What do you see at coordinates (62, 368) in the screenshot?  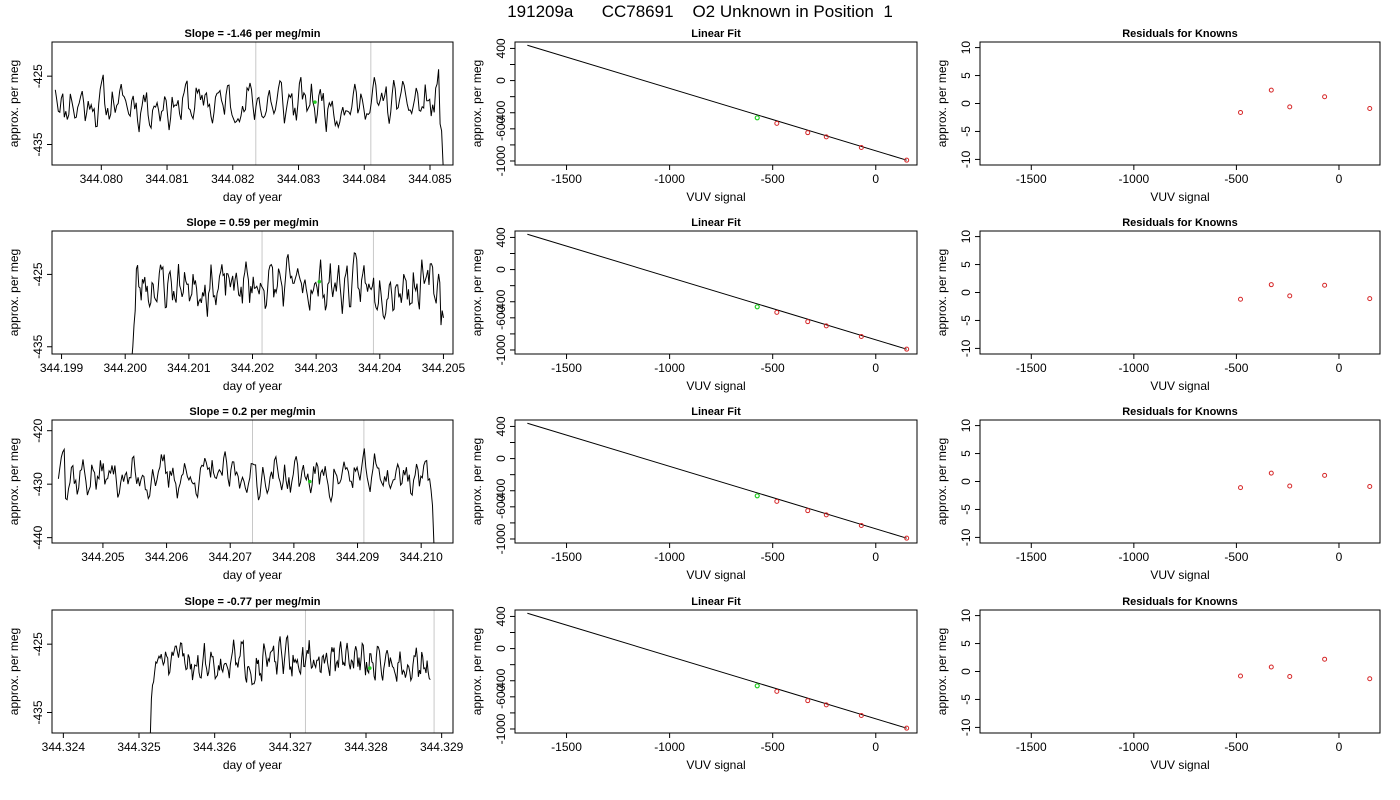 I see `x-tick-label: 344.199` at bounding box center [62, 368].